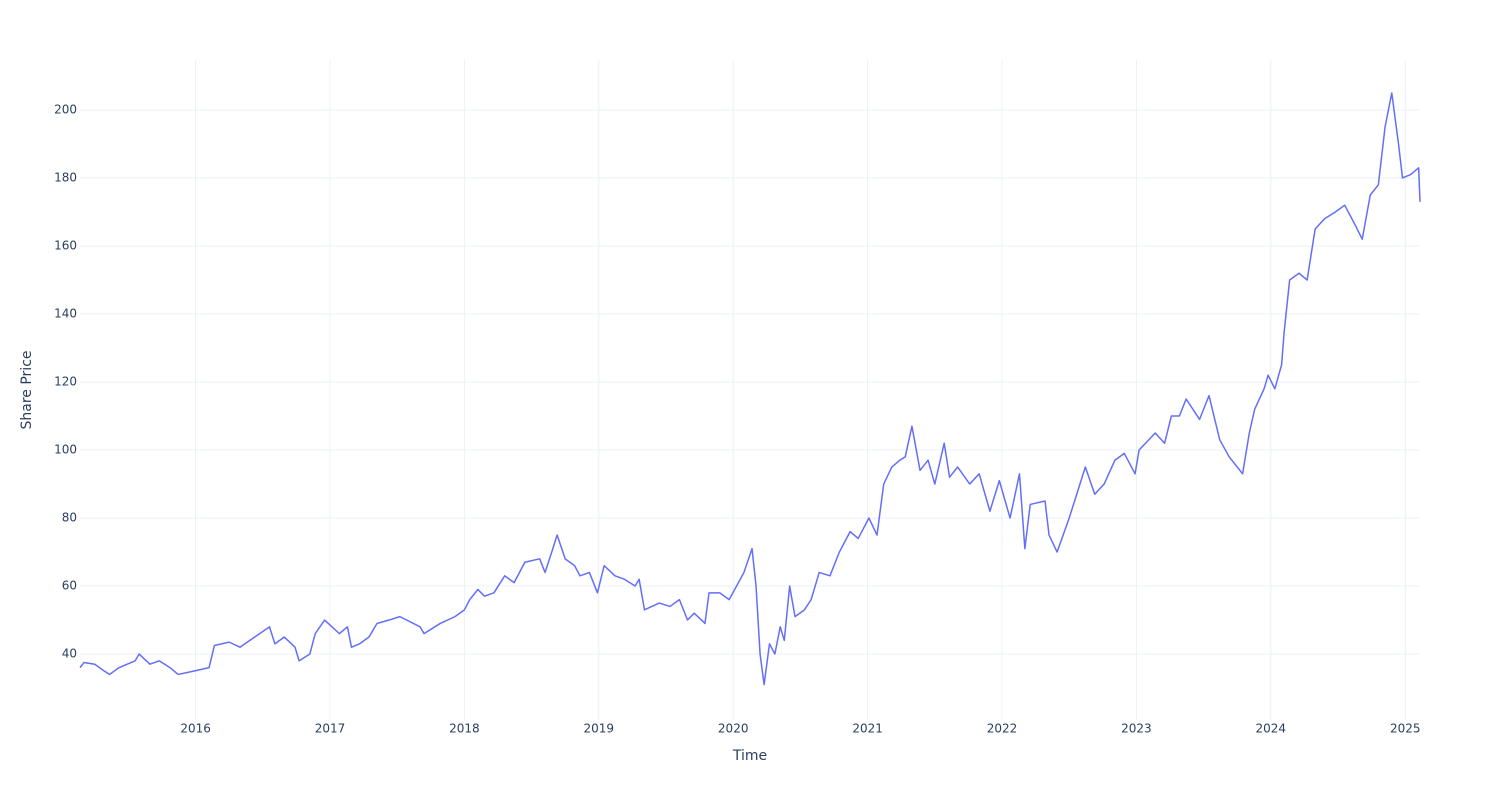 The image size is (1500, 800). Describe the element at coordinates (1136, 729) in the screenshot. I see `x-tick-label: 2023` at that location.